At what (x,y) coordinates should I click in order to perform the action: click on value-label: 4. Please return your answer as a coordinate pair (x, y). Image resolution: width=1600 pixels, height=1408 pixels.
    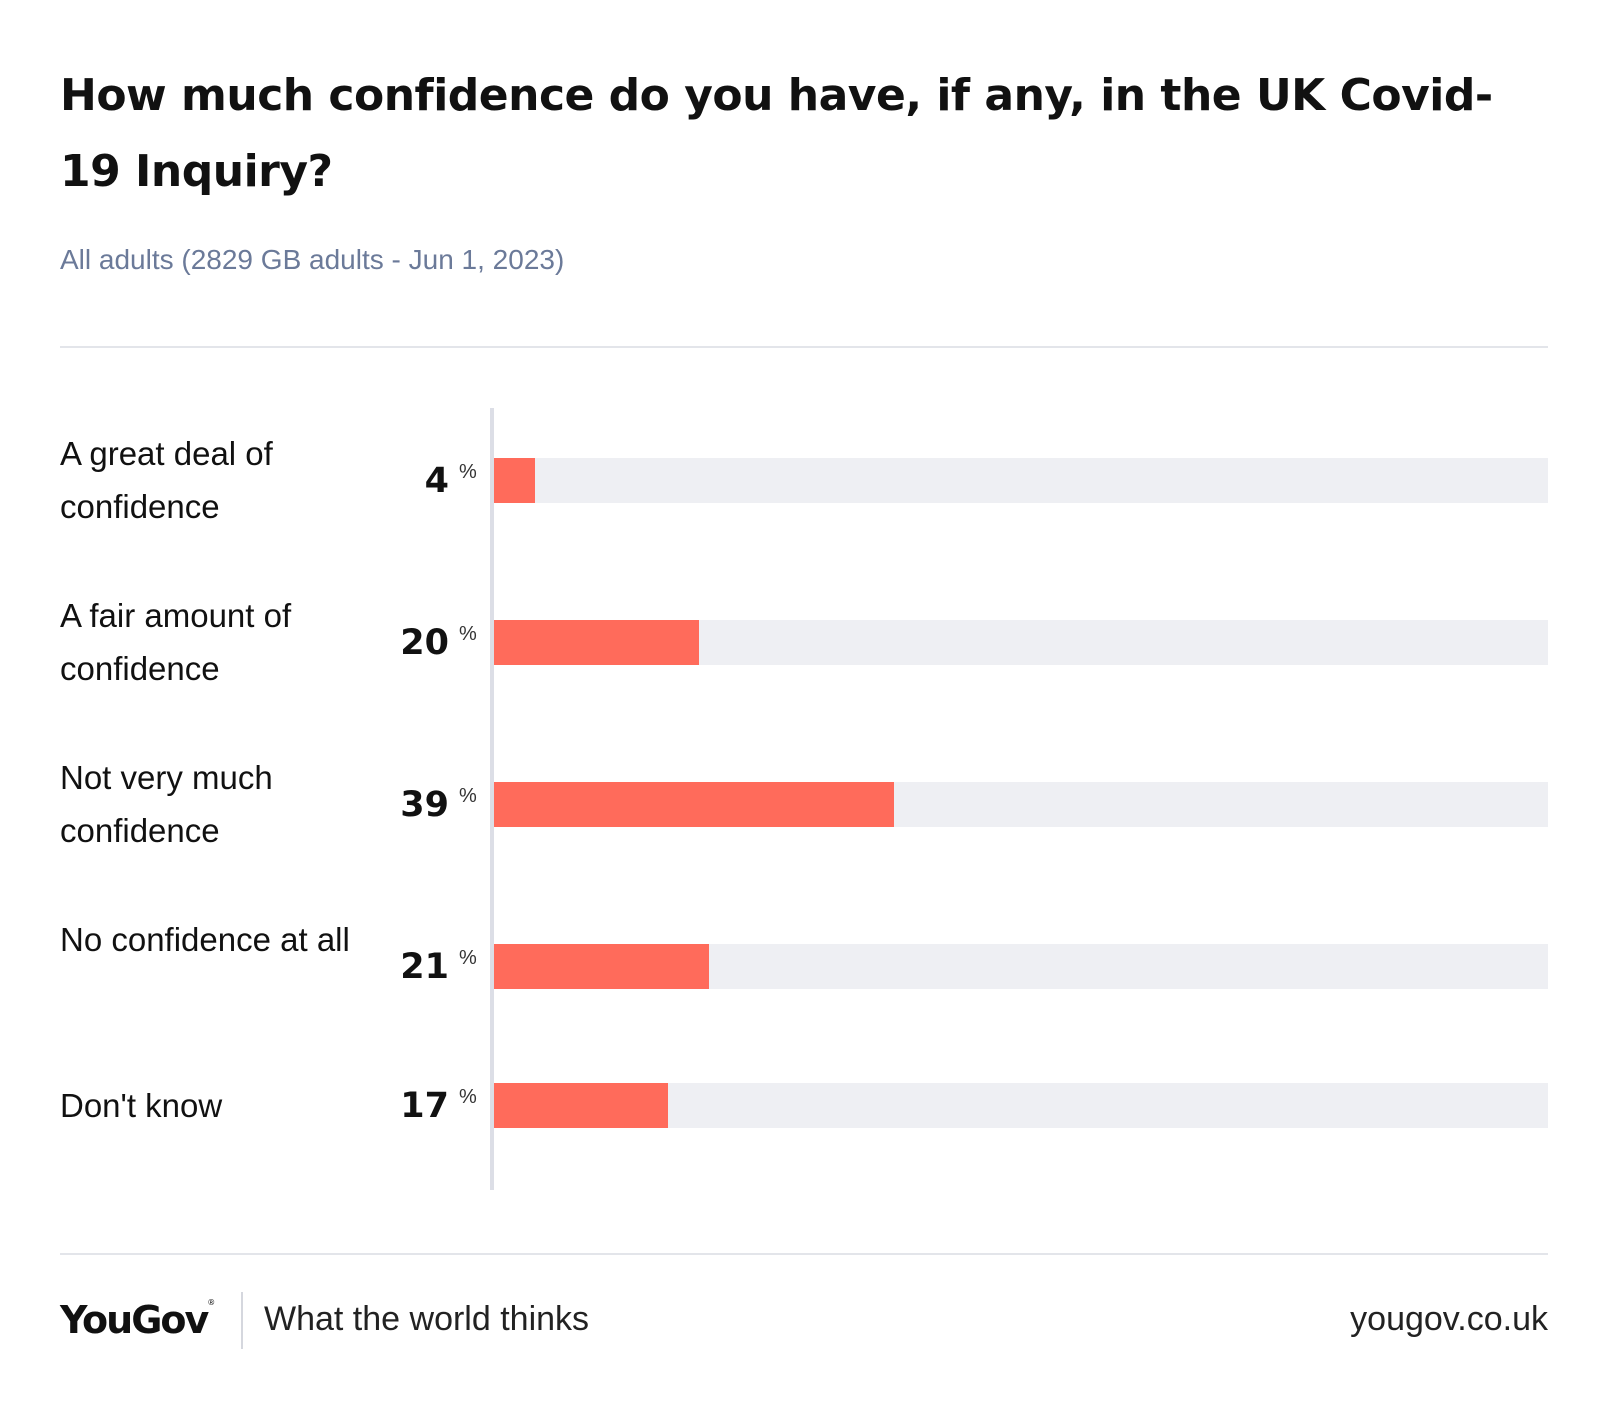
    Looking at the image, I should click on (436, 481).